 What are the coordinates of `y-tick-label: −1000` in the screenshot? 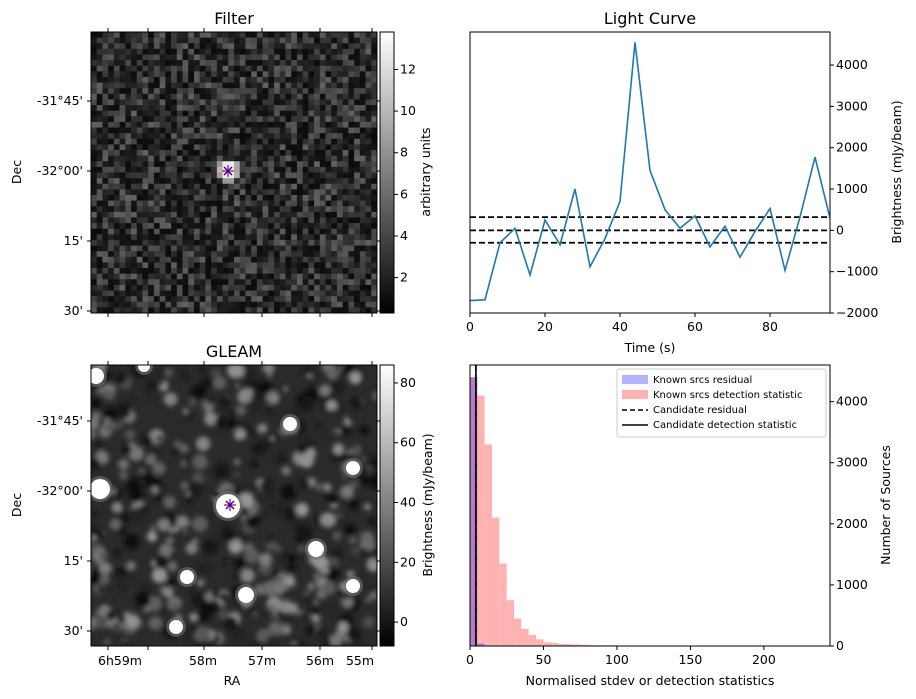 It's located at (857, 271).